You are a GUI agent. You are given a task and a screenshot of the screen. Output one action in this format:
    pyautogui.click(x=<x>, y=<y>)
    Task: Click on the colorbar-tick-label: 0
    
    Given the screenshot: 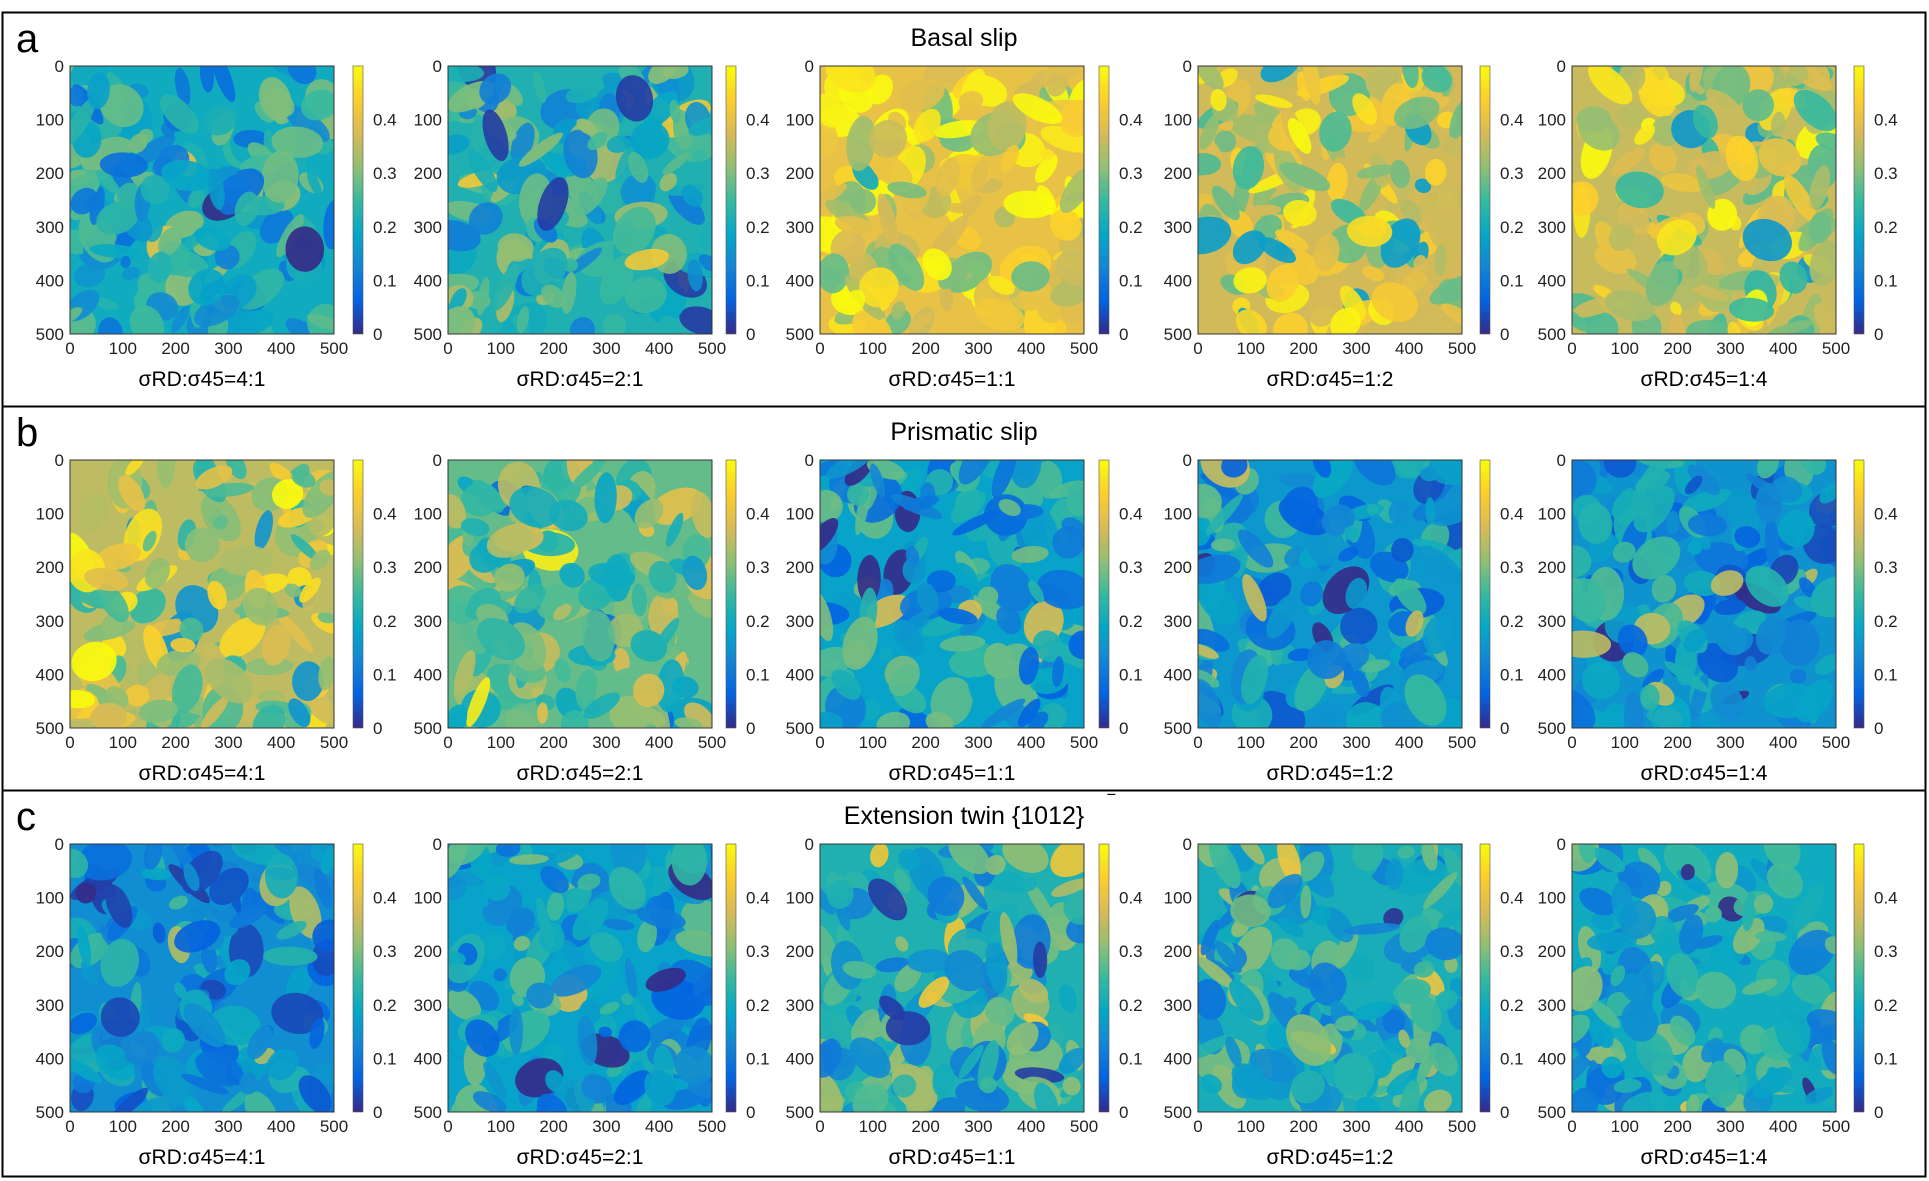 What is the action you would take?
    pyautogui.click(x=1878, y=334)
    